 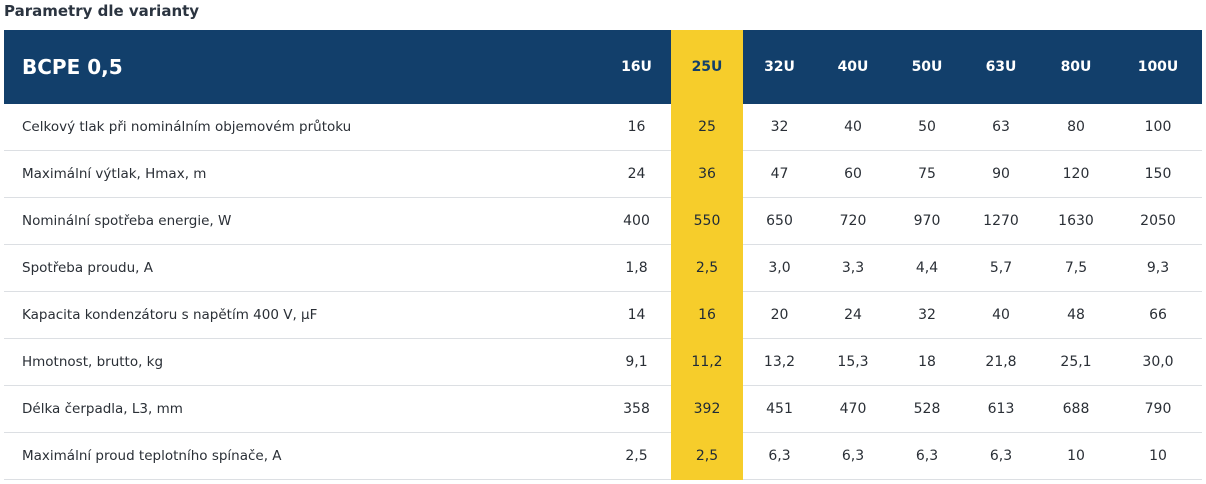 I want to click on parameter-value: 358, so click(x=636, y=409).